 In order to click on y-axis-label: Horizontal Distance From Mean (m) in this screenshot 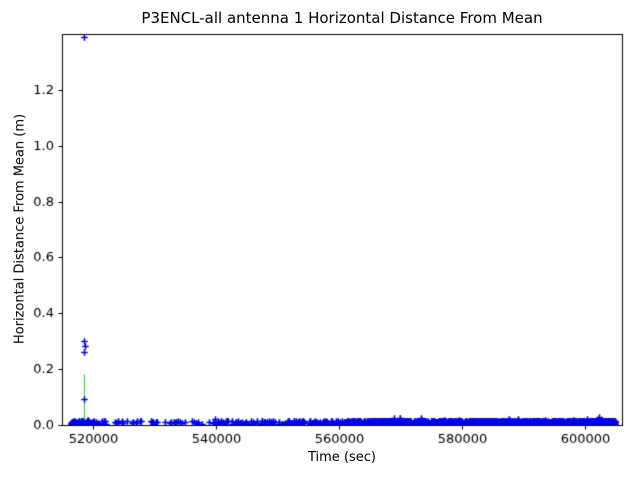, I will do `click(20, 229)`.